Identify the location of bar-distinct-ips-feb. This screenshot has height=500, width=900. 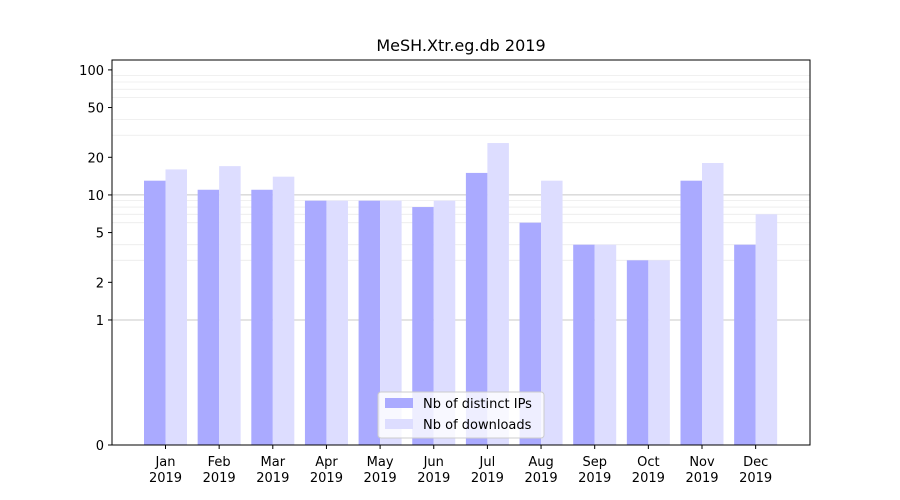
(208, 317).